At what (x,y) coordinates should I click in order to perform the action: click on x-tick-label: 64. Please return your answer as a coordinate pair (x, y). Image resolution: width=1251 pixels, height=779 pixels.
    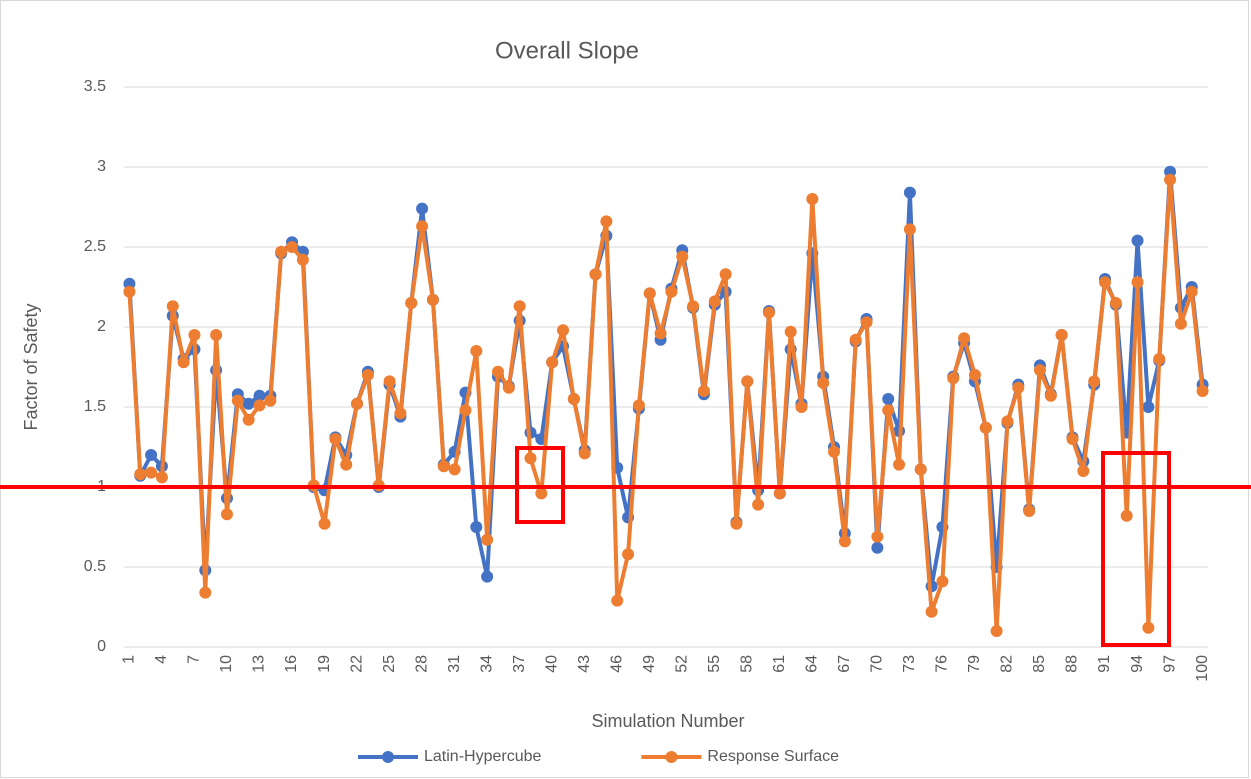
    Looking at the image, I should click on (812, 664).